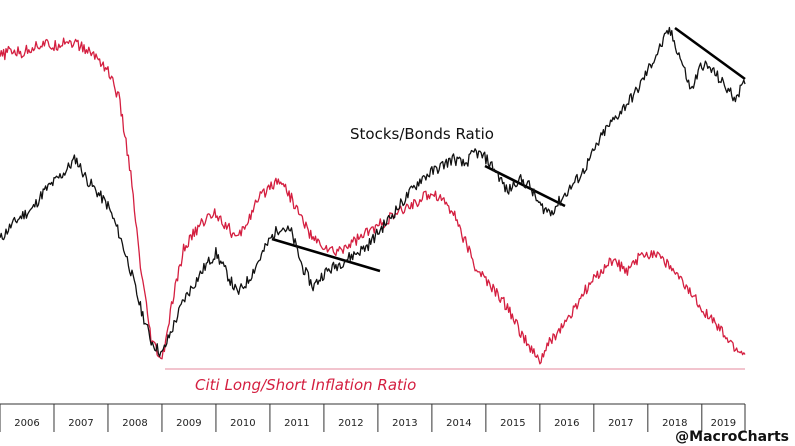  Describe the element at coordinates (566, 423) in the screenshot. I see `x-tick-label: 2016` at that location.